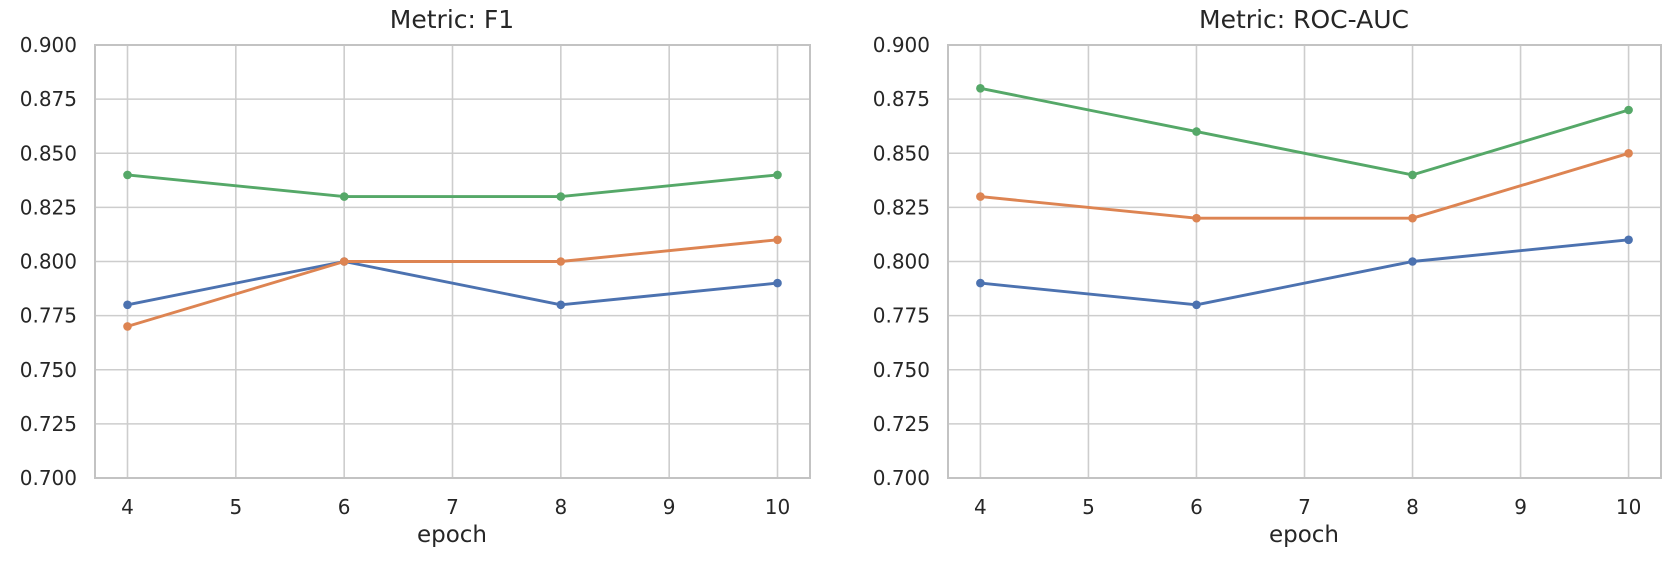 The width and height of the screenshot is (1673, 565). What do you see at coordinates (1304, 19) in the screenshot?
I see `chart-title: Metric: ROC-AUC` at bounding box center [1304, 19].